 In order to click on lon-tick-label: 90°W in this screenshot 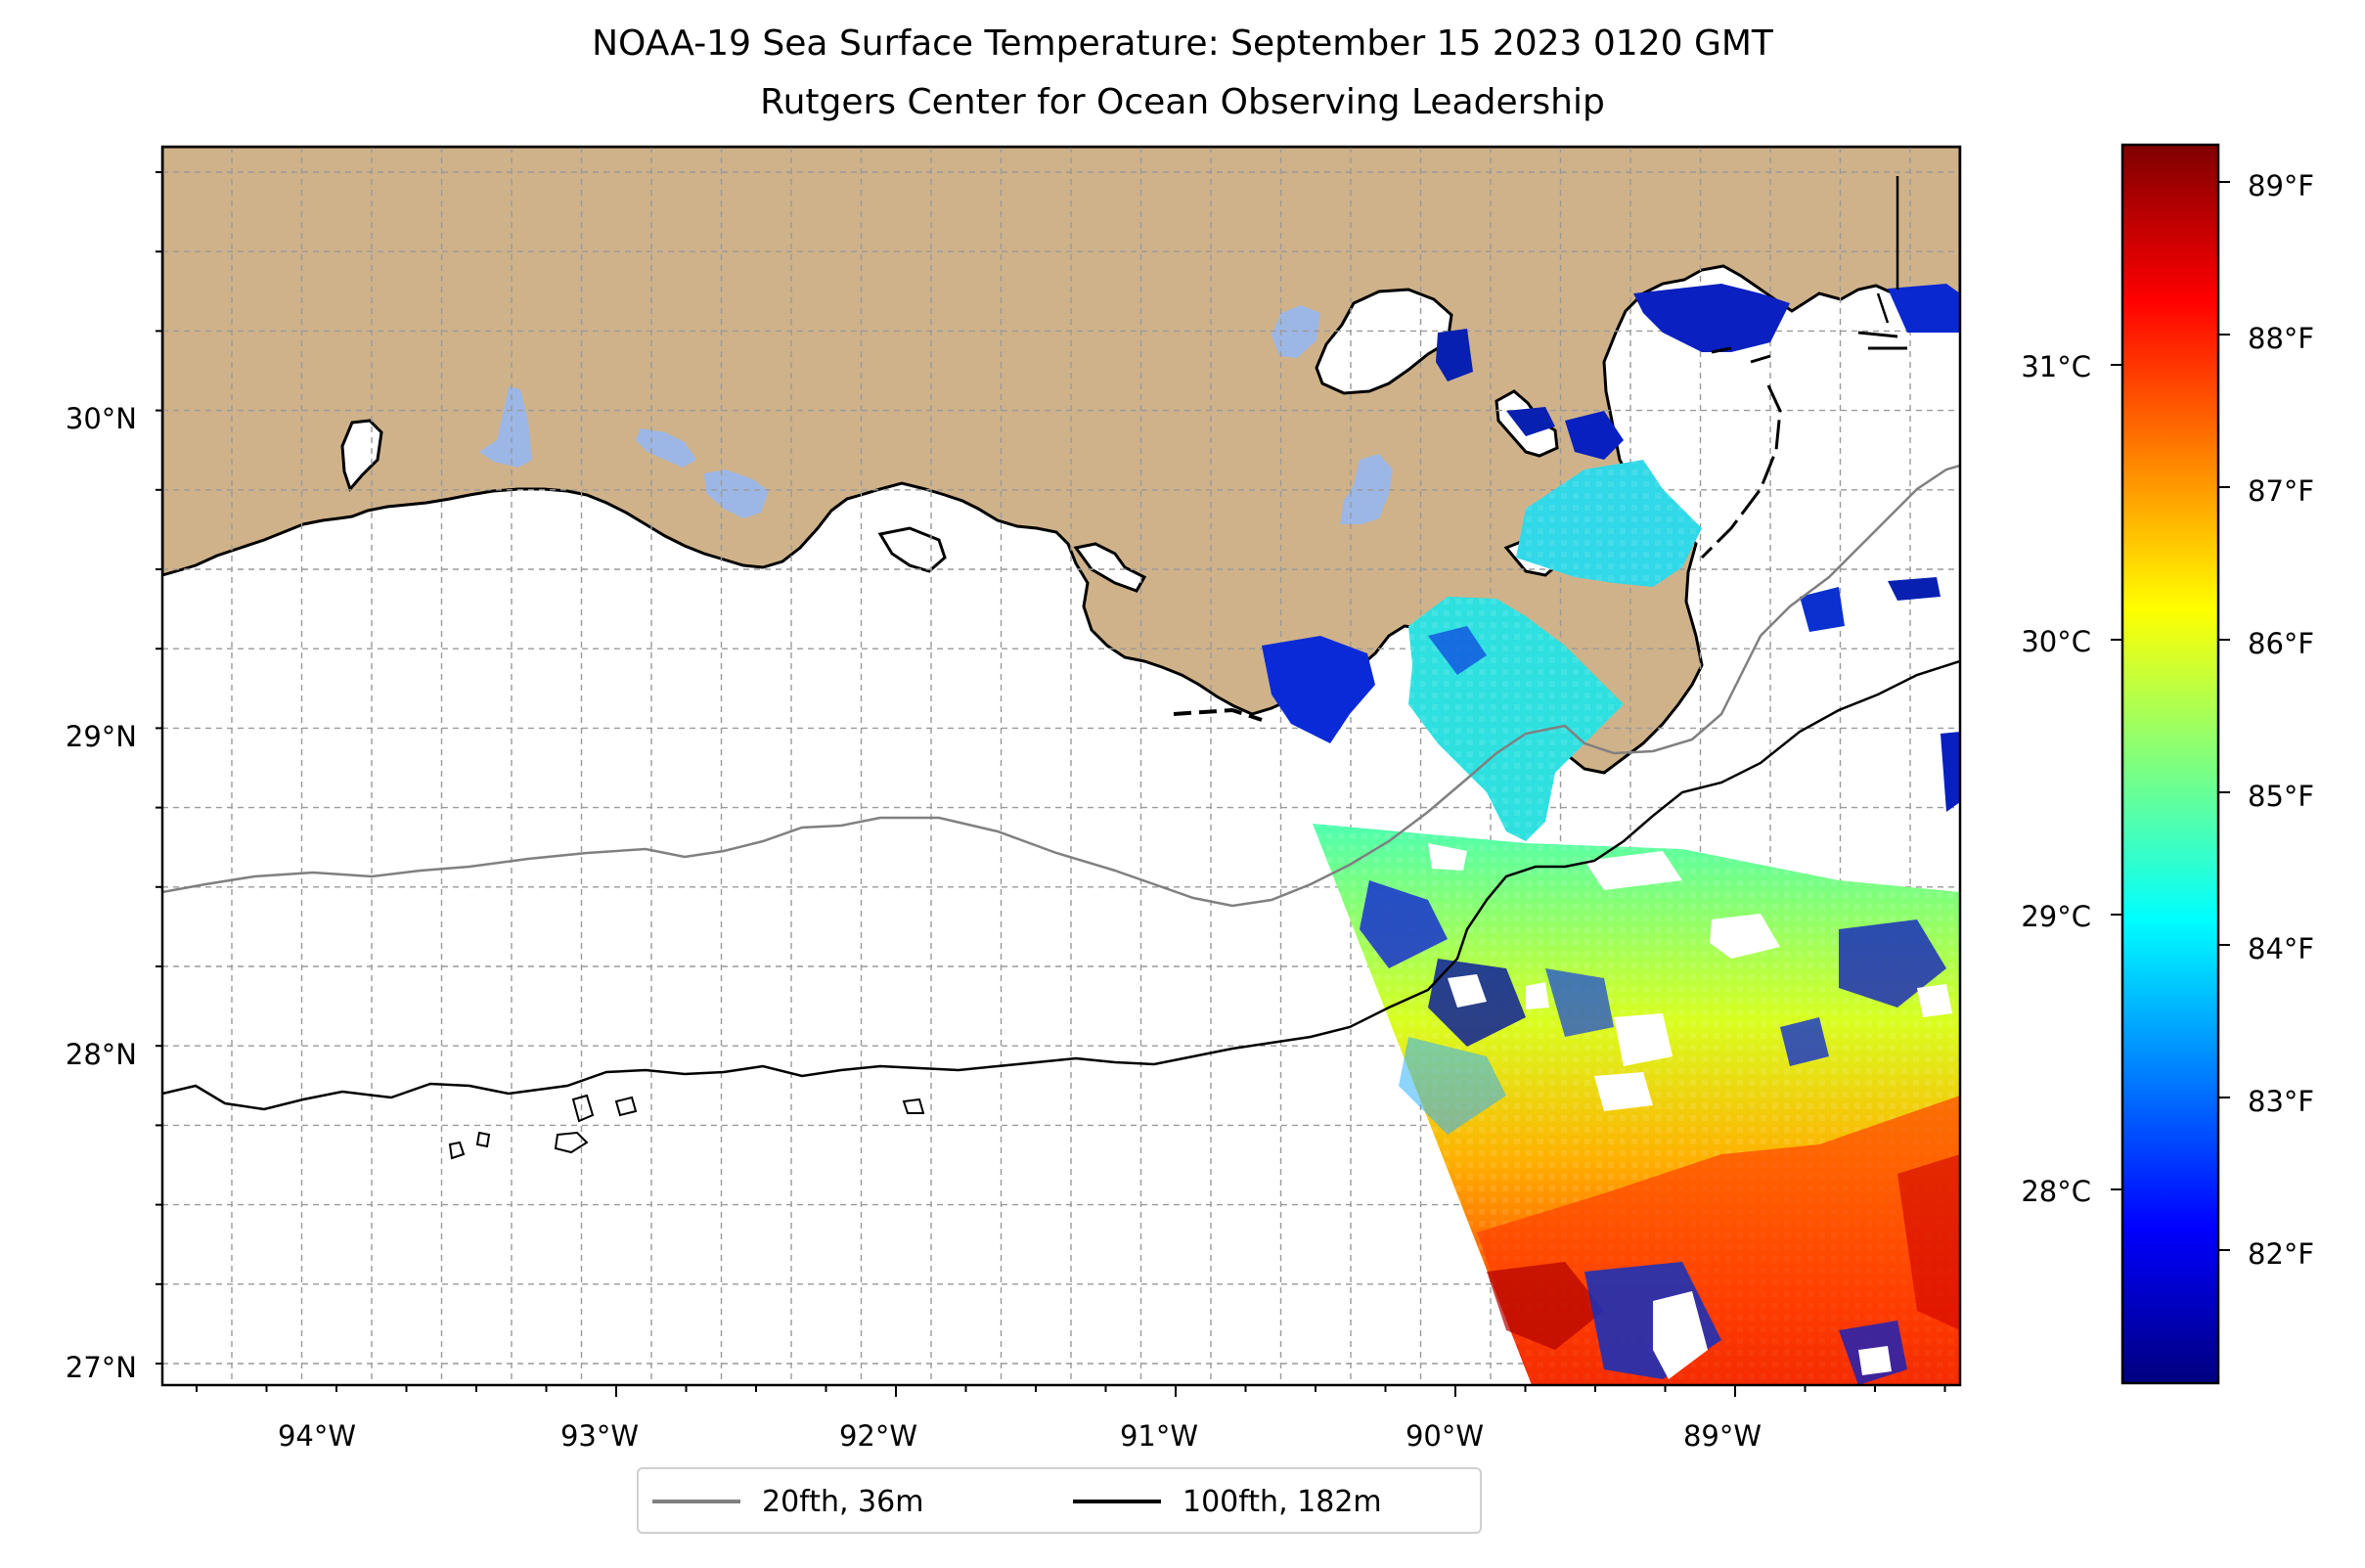, I will do `click(1445, 1436)`.